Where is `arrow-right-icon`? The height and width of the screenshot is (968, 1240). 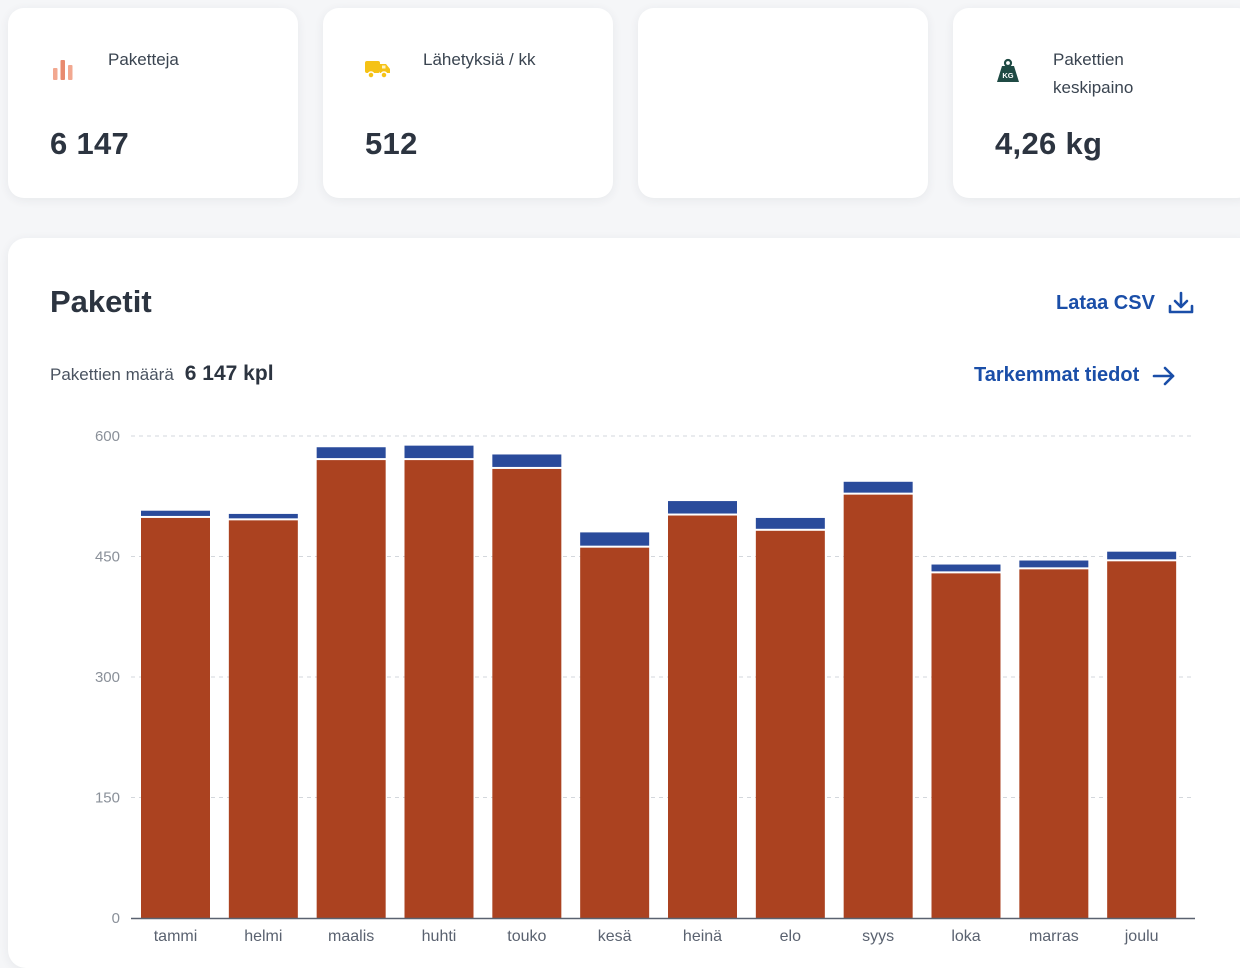
arrow-right-icon is located at coordinates (1163, 375).